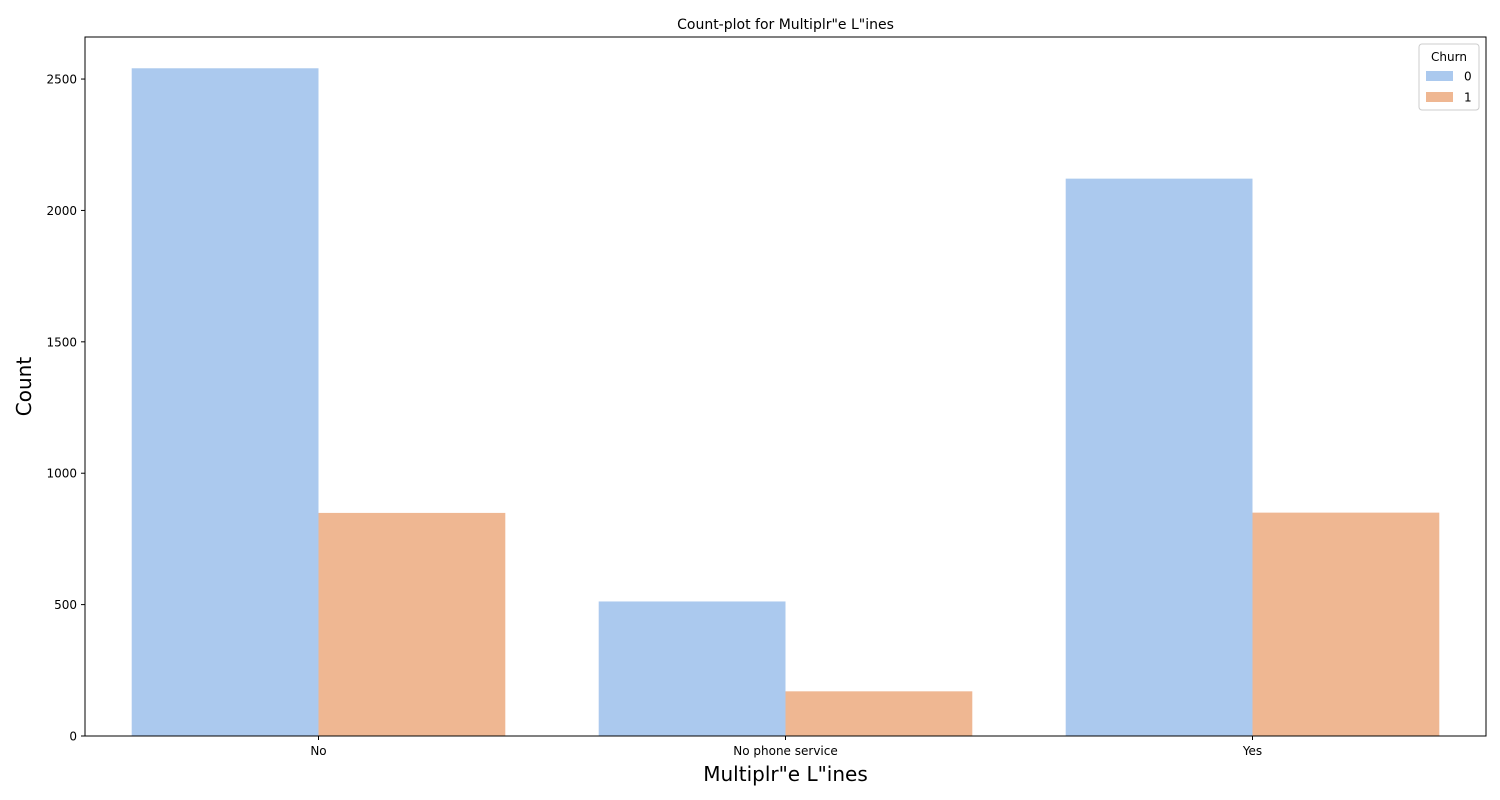 This screenshot has width=1500, height=800. What do you see at coordinates (318, 751) in the screenshot?
I see `x-tick-label: No` at bounding box center [318, 751].